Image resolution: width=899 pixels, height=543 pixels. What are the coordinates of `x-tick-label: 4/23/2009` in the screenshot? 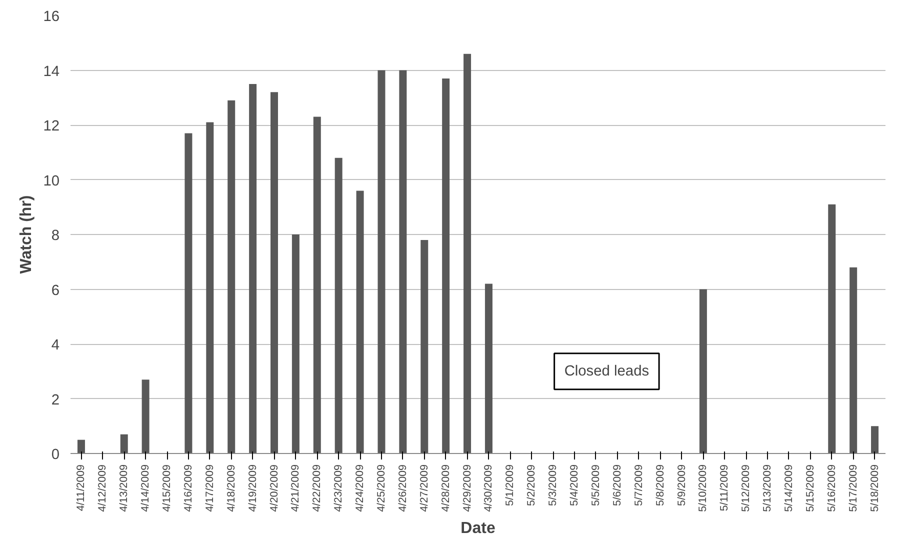 It's located at (338, 488).